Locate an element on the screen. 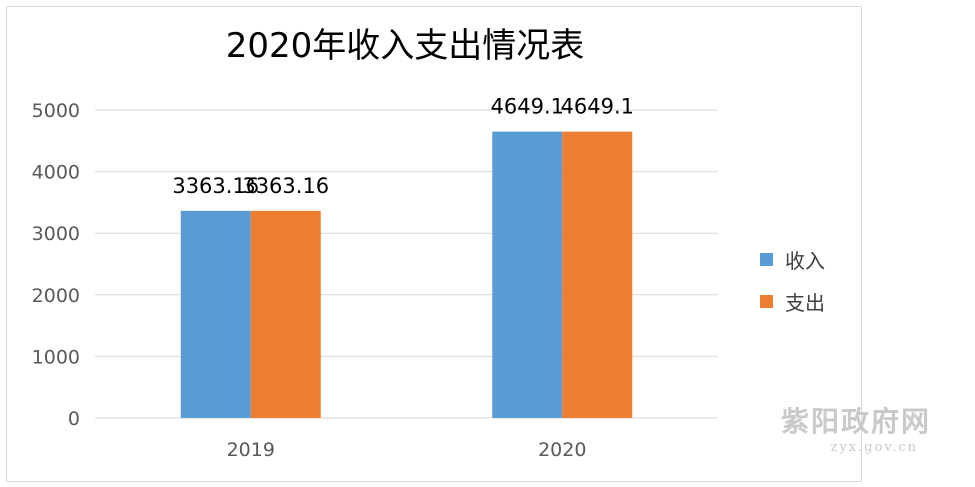 This screenshot has height=487, width=975. legend: 收入 支出 is located at coordinates (792, 280).